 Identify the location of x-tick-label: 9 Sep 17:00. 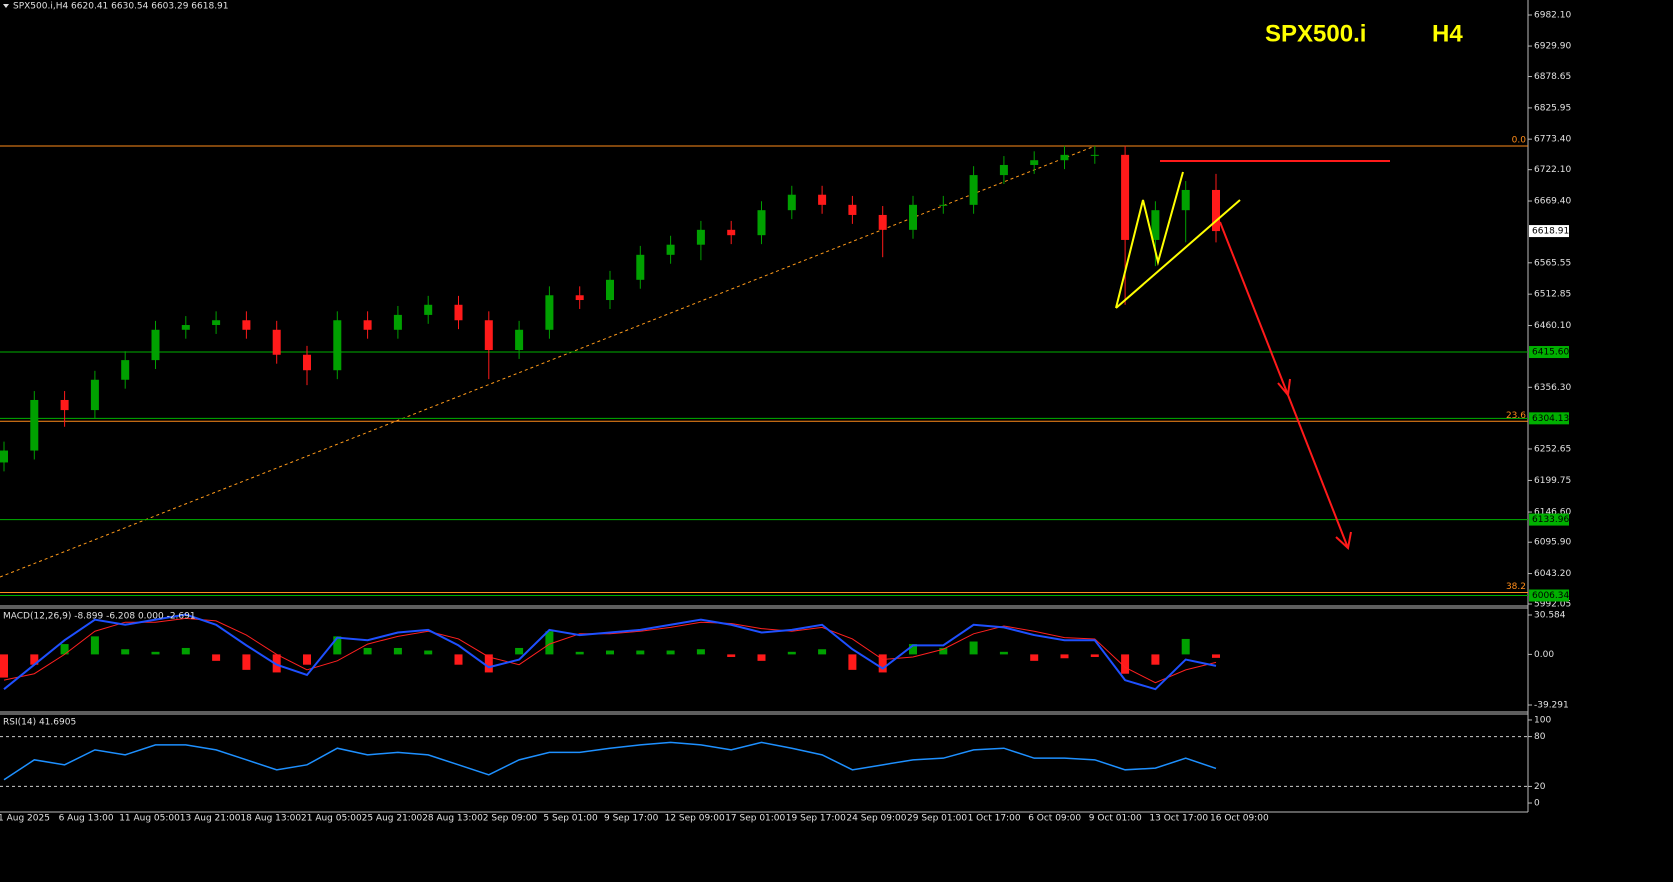
(631, 819).